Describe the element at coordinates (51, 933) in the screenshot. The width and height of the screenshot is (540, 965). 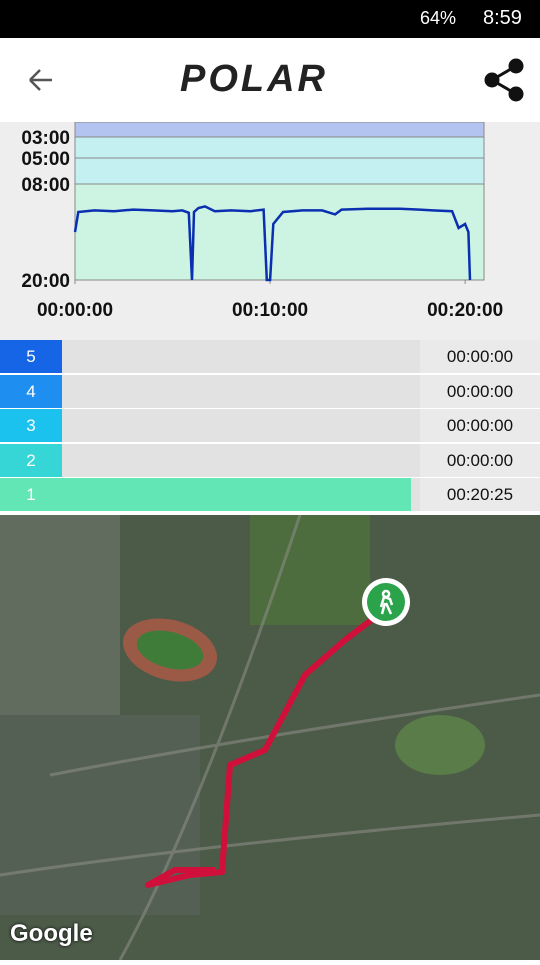
I see `map-attribution: Google` at that location.